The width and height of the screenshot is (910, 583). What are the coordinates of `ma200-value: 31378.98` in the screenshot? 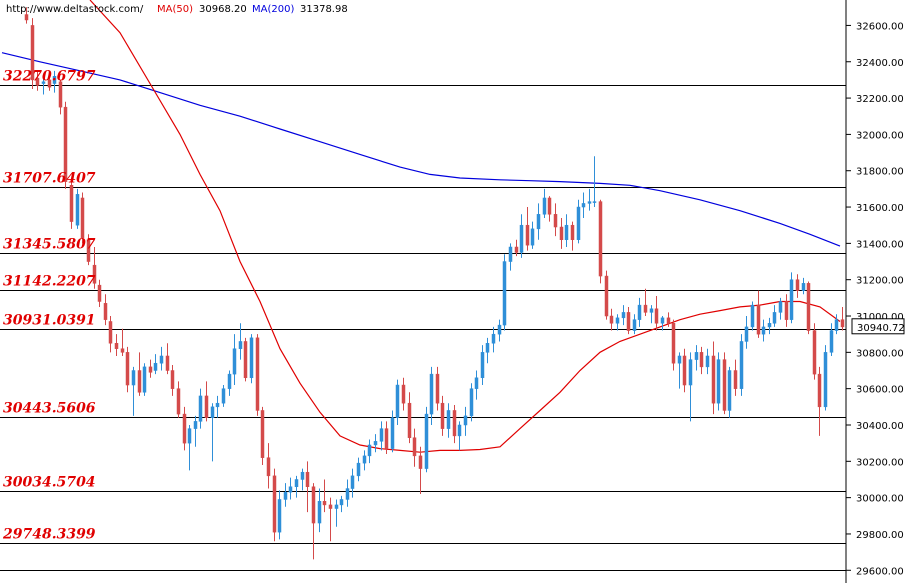 It's located at (324, 9).